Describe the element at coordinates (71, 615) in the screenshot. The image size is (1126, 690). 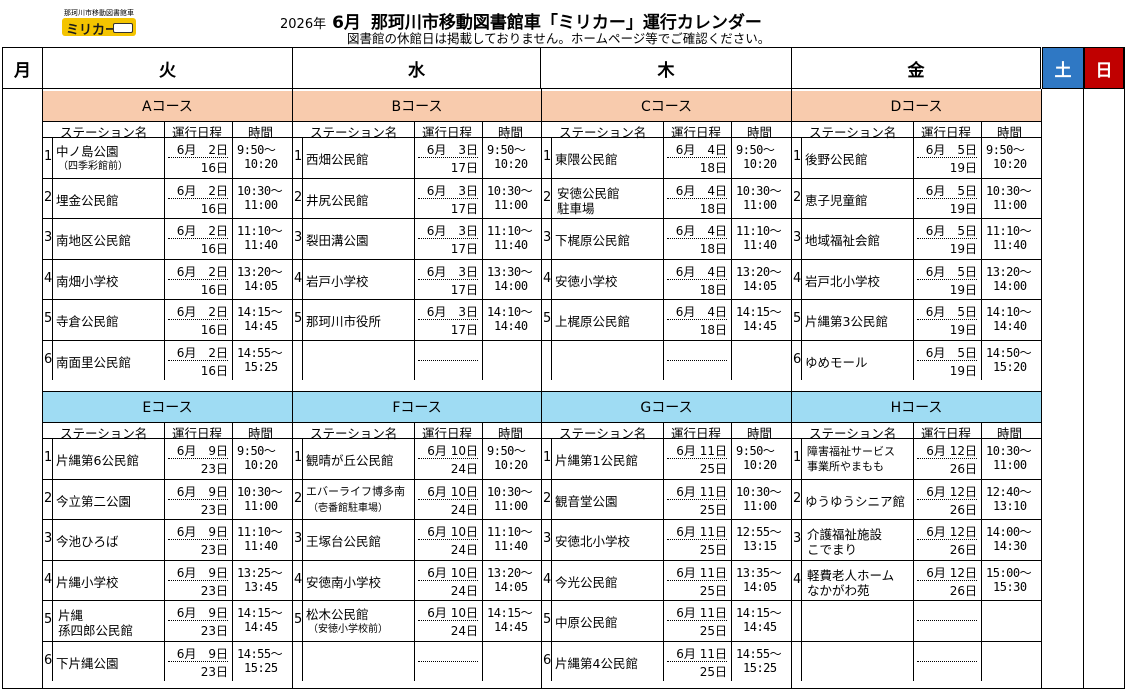
I see `station-name: 片縄` at that location.